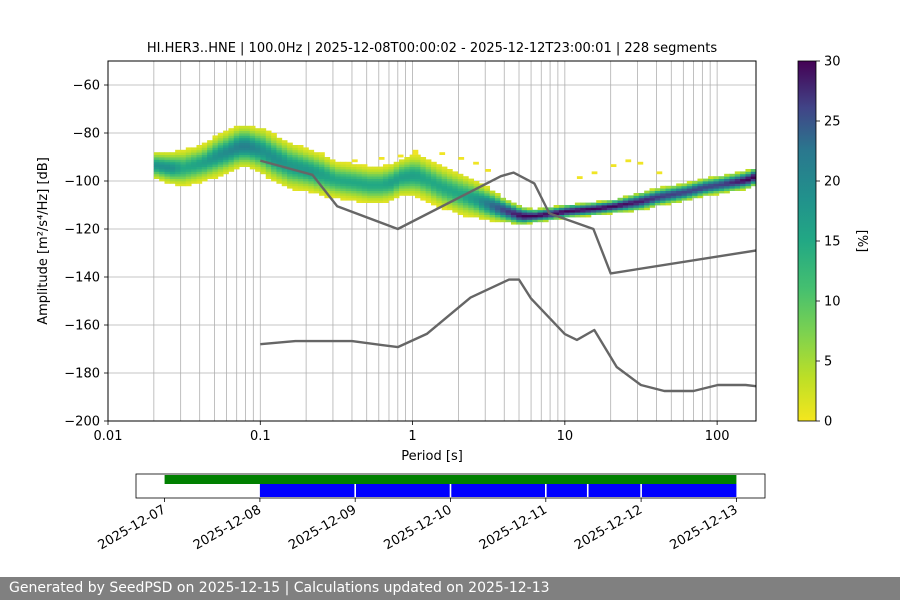 This screenshot has height=600, width=900. Describe the element at coordinates (488, 170) in the screenshot. I see `psd-outlier-cell` at that location.